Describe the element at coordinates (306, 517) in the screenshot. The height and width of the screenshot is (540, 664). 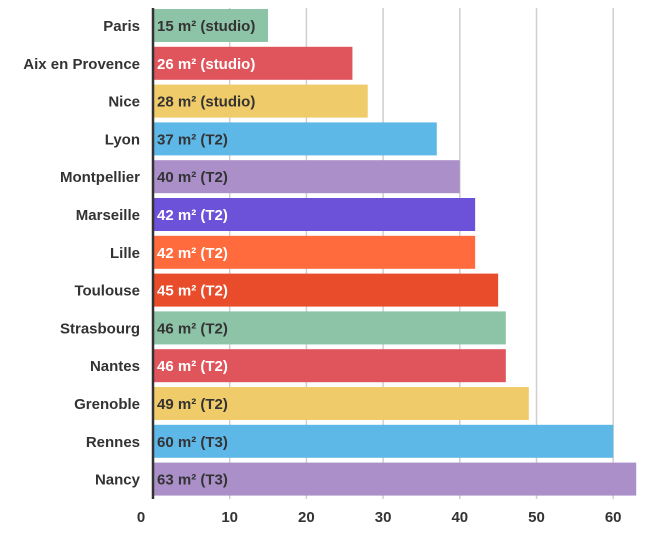
I see `x-tick-label: 20` at that location.